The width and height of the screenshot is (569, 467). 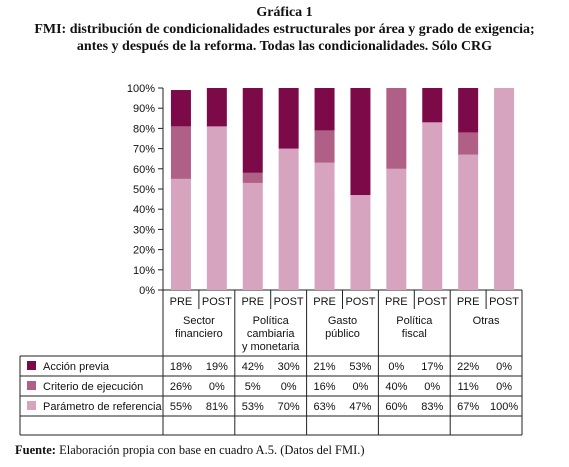 I want to click on table-value: 22%, so click(x=468, y=367).